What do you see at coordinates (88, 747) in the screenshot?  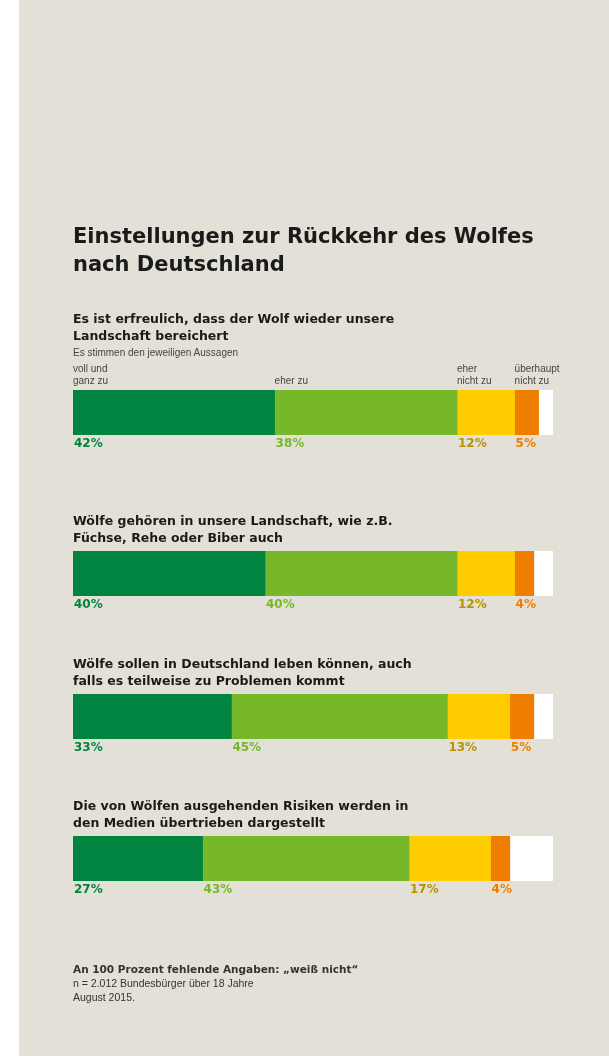 I see `data-label: 33%` at bounding box center [88, 747].